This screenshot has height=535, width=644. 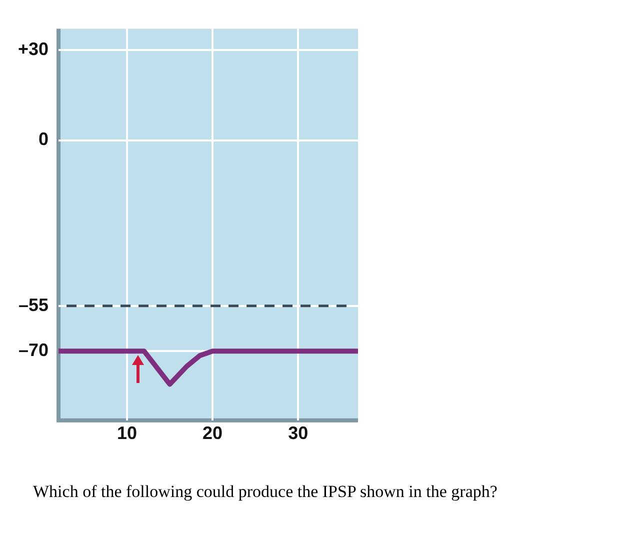 I want to click on y-tick-label: –70, so click(x=33, y=350).